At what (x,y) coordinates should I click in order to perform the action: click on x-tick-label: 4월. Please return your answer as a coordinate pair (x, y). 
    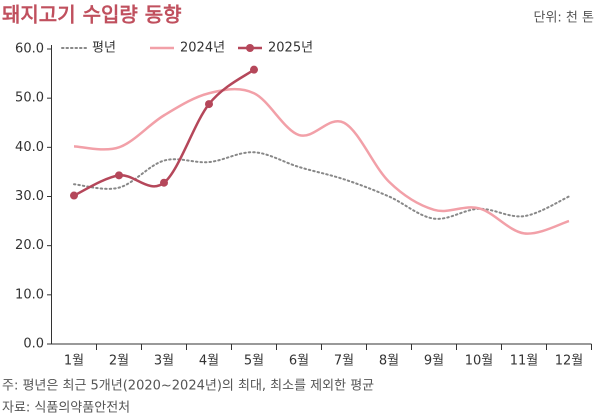
    Looking at the image, I should click on (209, 361).